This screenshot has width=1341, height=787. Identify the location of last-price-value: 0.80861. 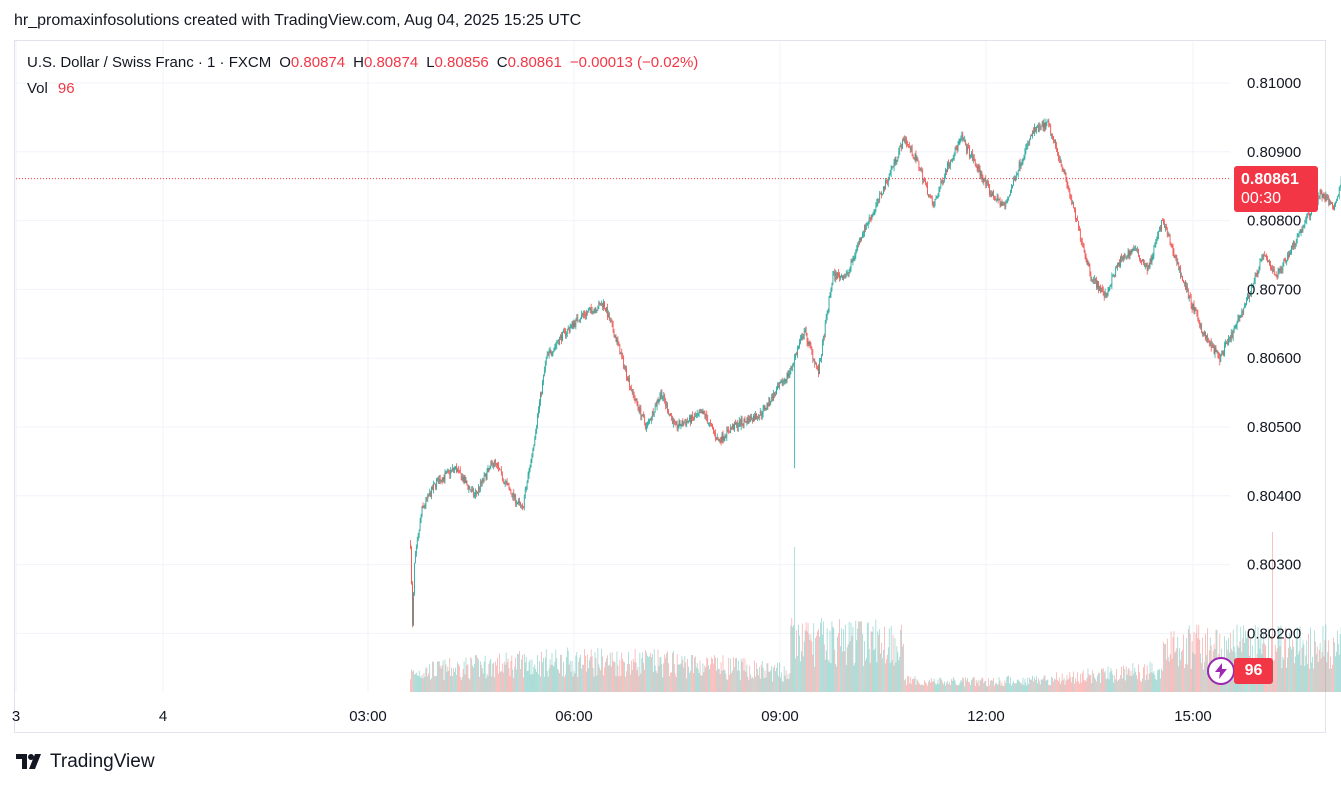
(1270, 179).